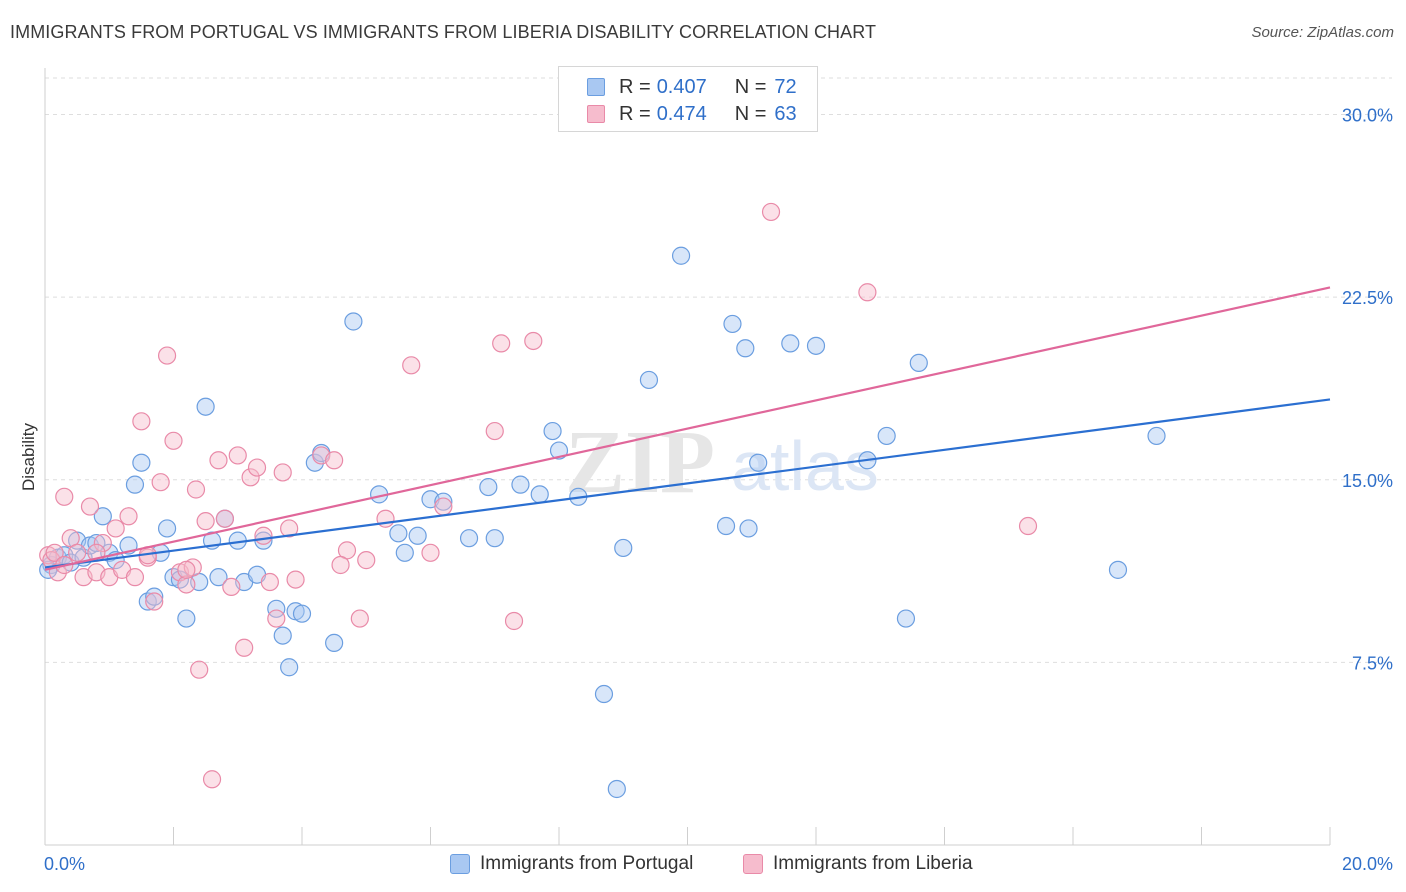 Image resolution: width=1406 pixels, height=892 pixels. Describe the element at coordinates (681, 86) in the screenshot. I see `r-value: 0.407` at that location.